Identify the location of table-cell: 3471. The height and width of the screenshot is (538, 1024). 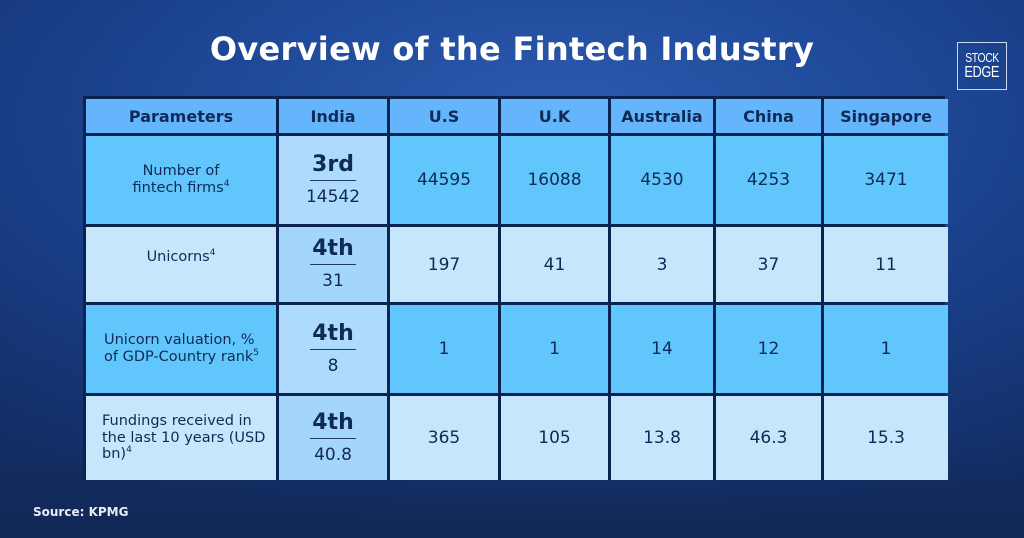
(886, 180).